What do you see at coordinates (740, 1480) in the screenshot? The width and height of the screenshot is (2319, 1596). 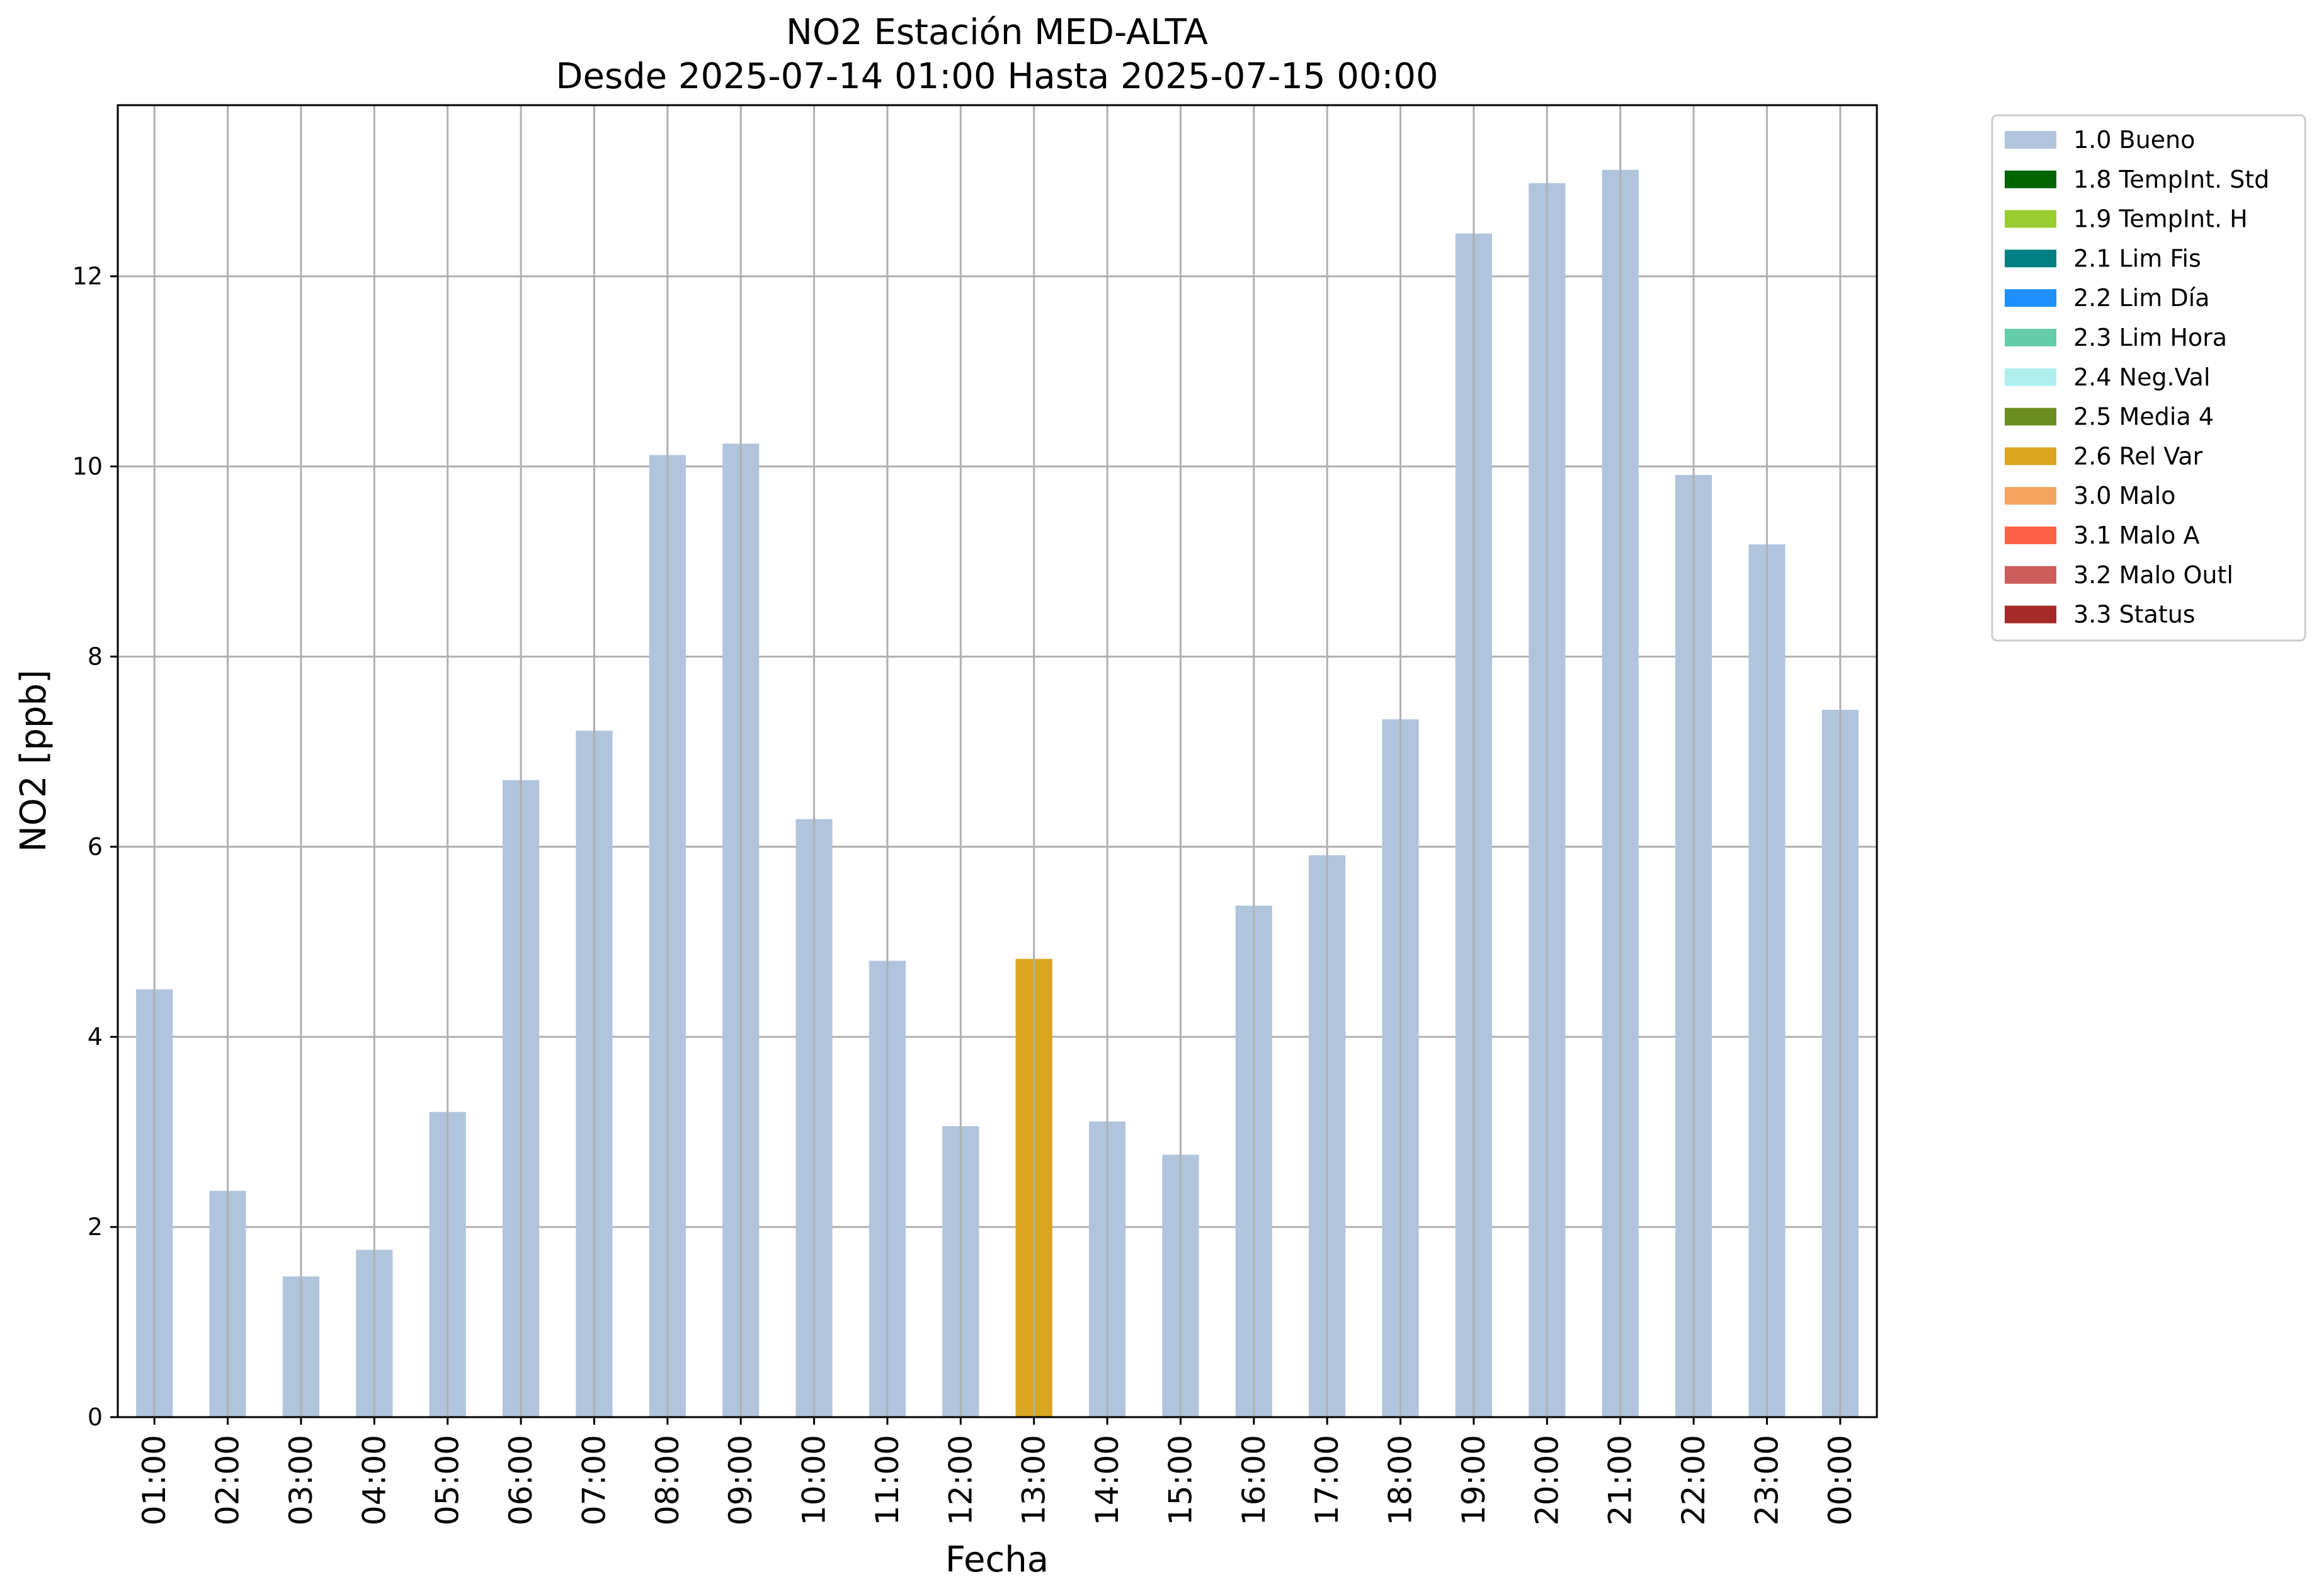 I see `x-tick-label: 09:00` at bounding box center [740, 1480].